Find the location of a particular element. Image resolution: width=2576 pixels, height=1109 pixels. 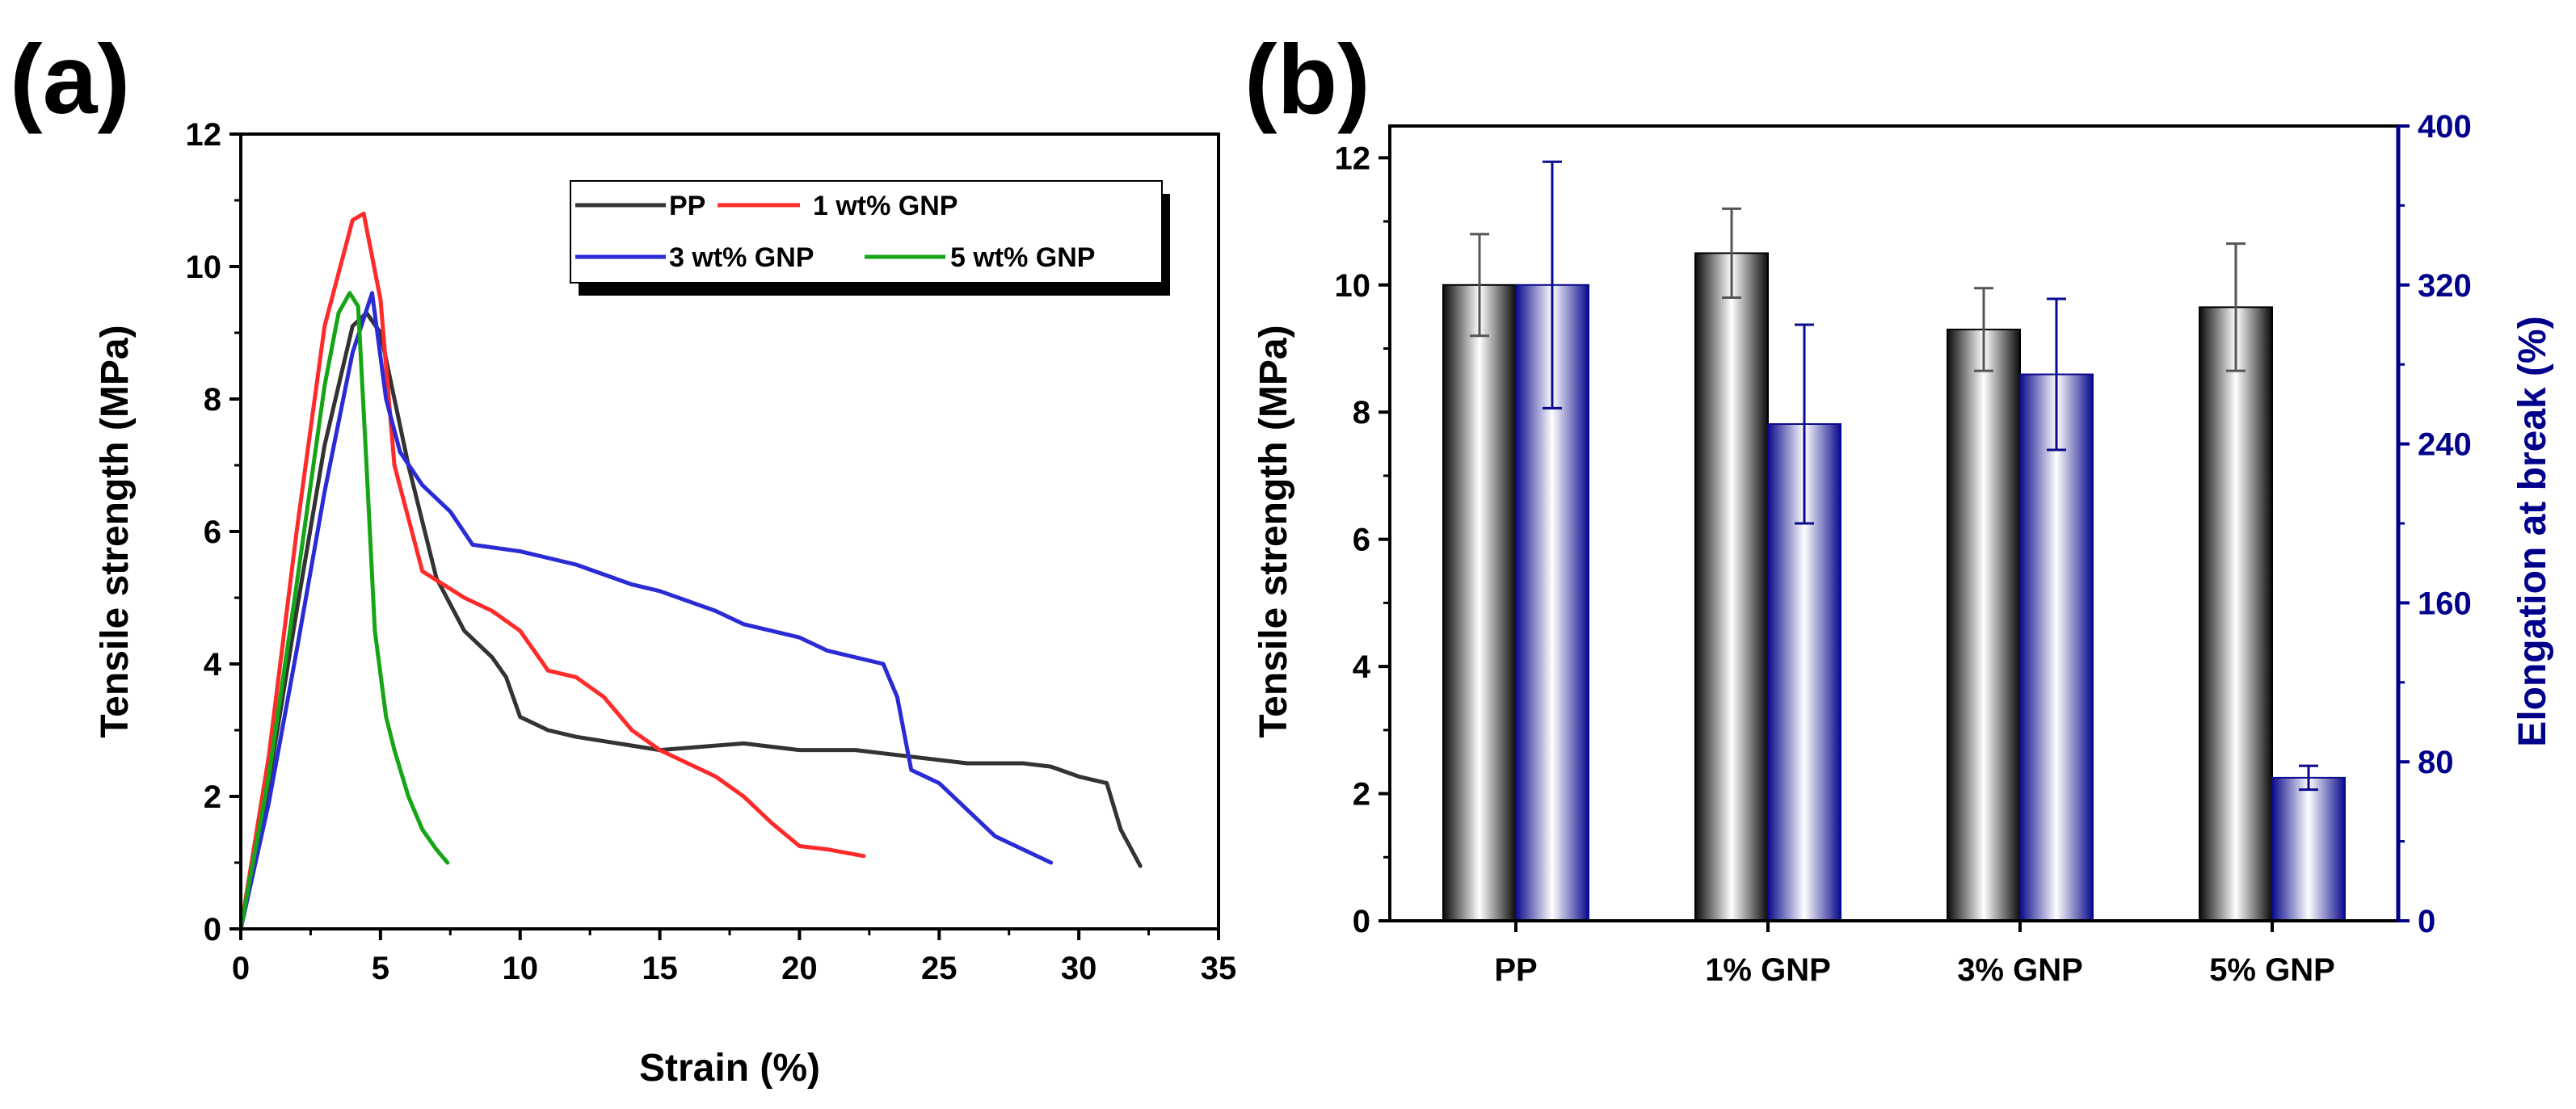

panel-b-x-tick-label-3-gnp: 3% GNP is located at coordinates (2020, 970).